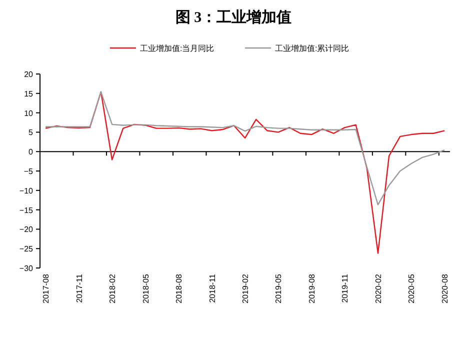 The height and width of the screenshot is (340, 467). What do you see at coordinates (31, 133) in the screenshot?
I see `y-tick-label: 5` at bounding box center [31, 133].